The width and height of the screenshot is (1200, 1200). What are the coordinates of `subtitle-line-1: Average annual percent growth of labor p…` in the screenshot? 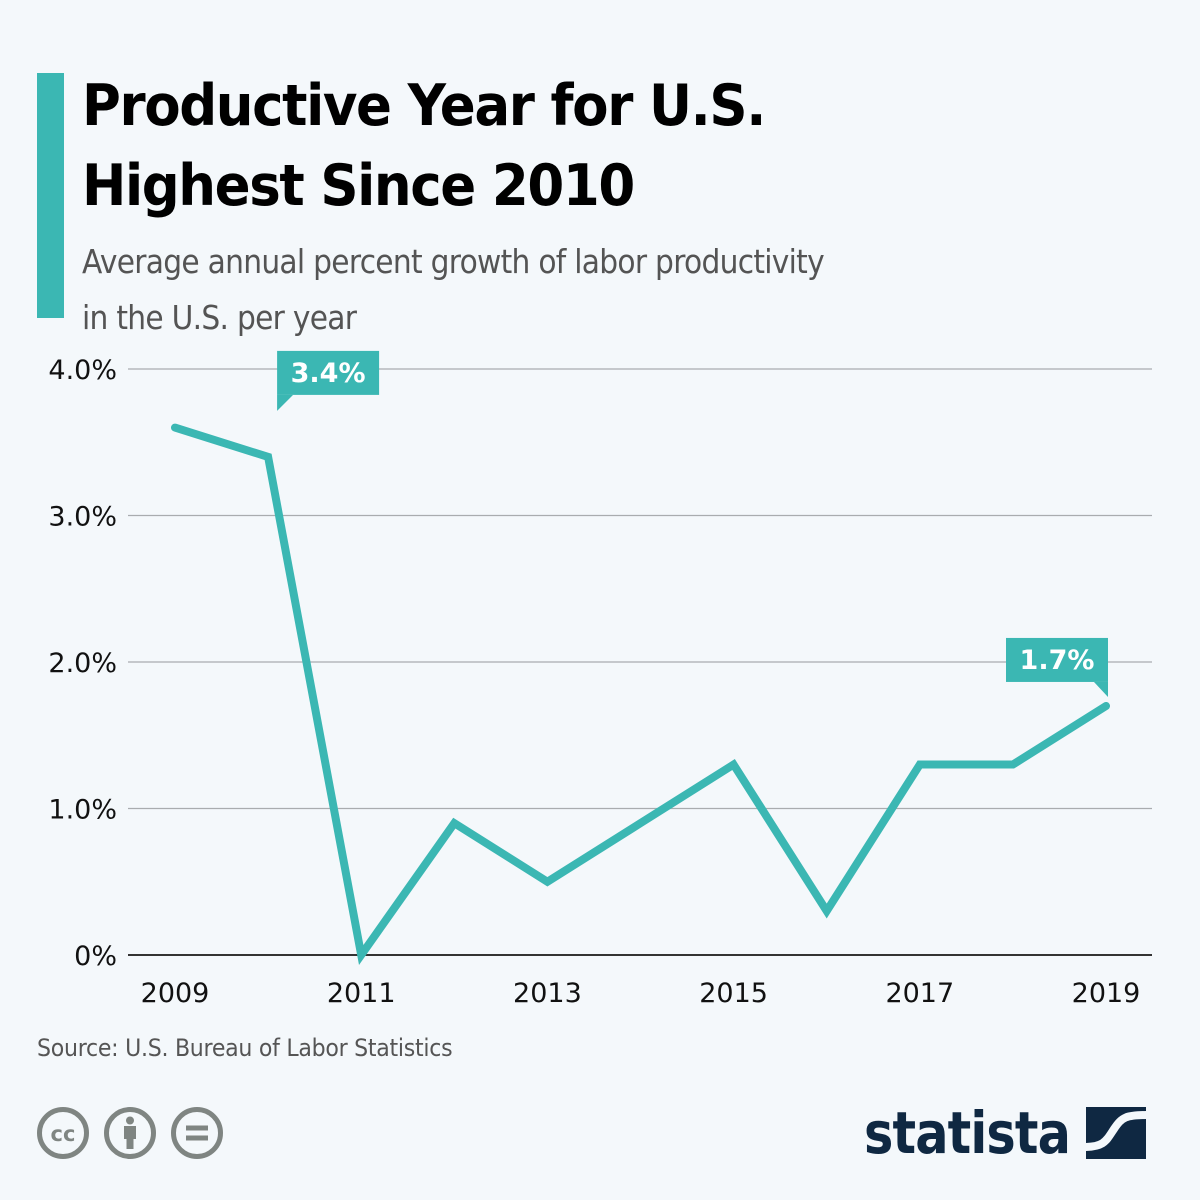 It's located at (453, 261).